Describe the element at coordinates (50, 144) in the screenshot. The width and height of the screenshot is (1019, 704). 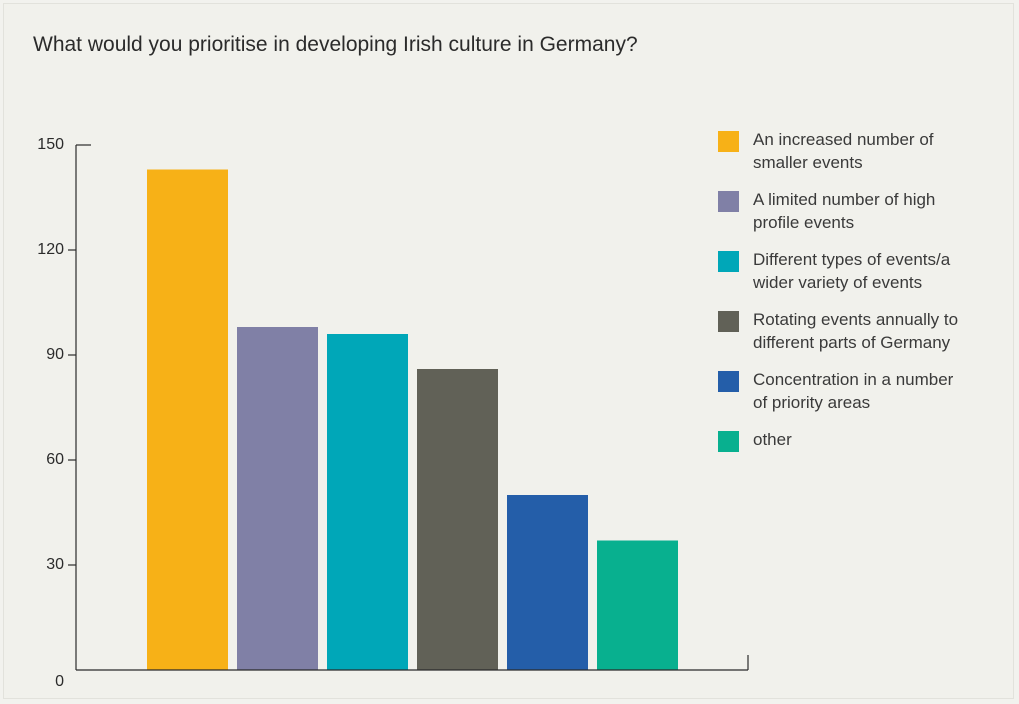
I see `y-tick-label-150: 150` at that location.